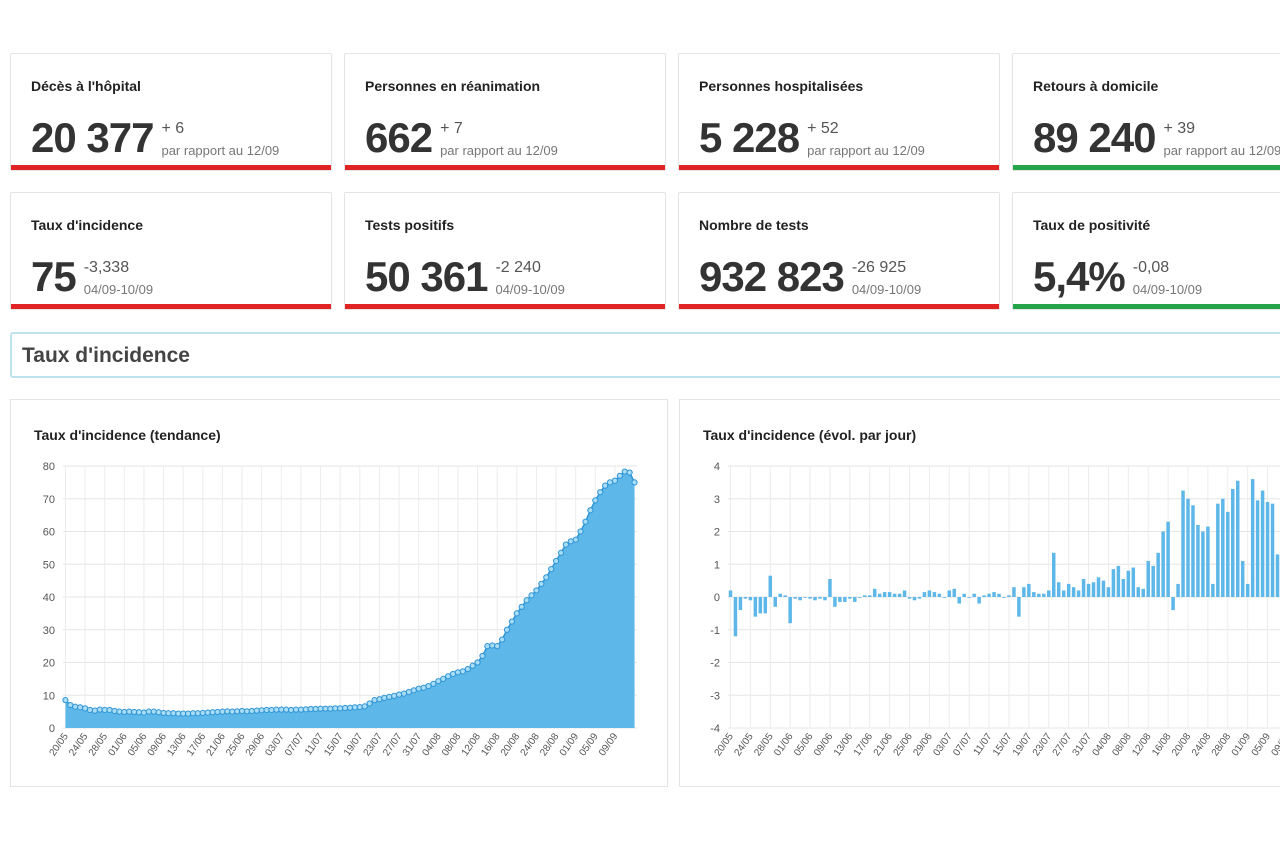  I want to click on y-tick-label: 3, so click(717, 500).